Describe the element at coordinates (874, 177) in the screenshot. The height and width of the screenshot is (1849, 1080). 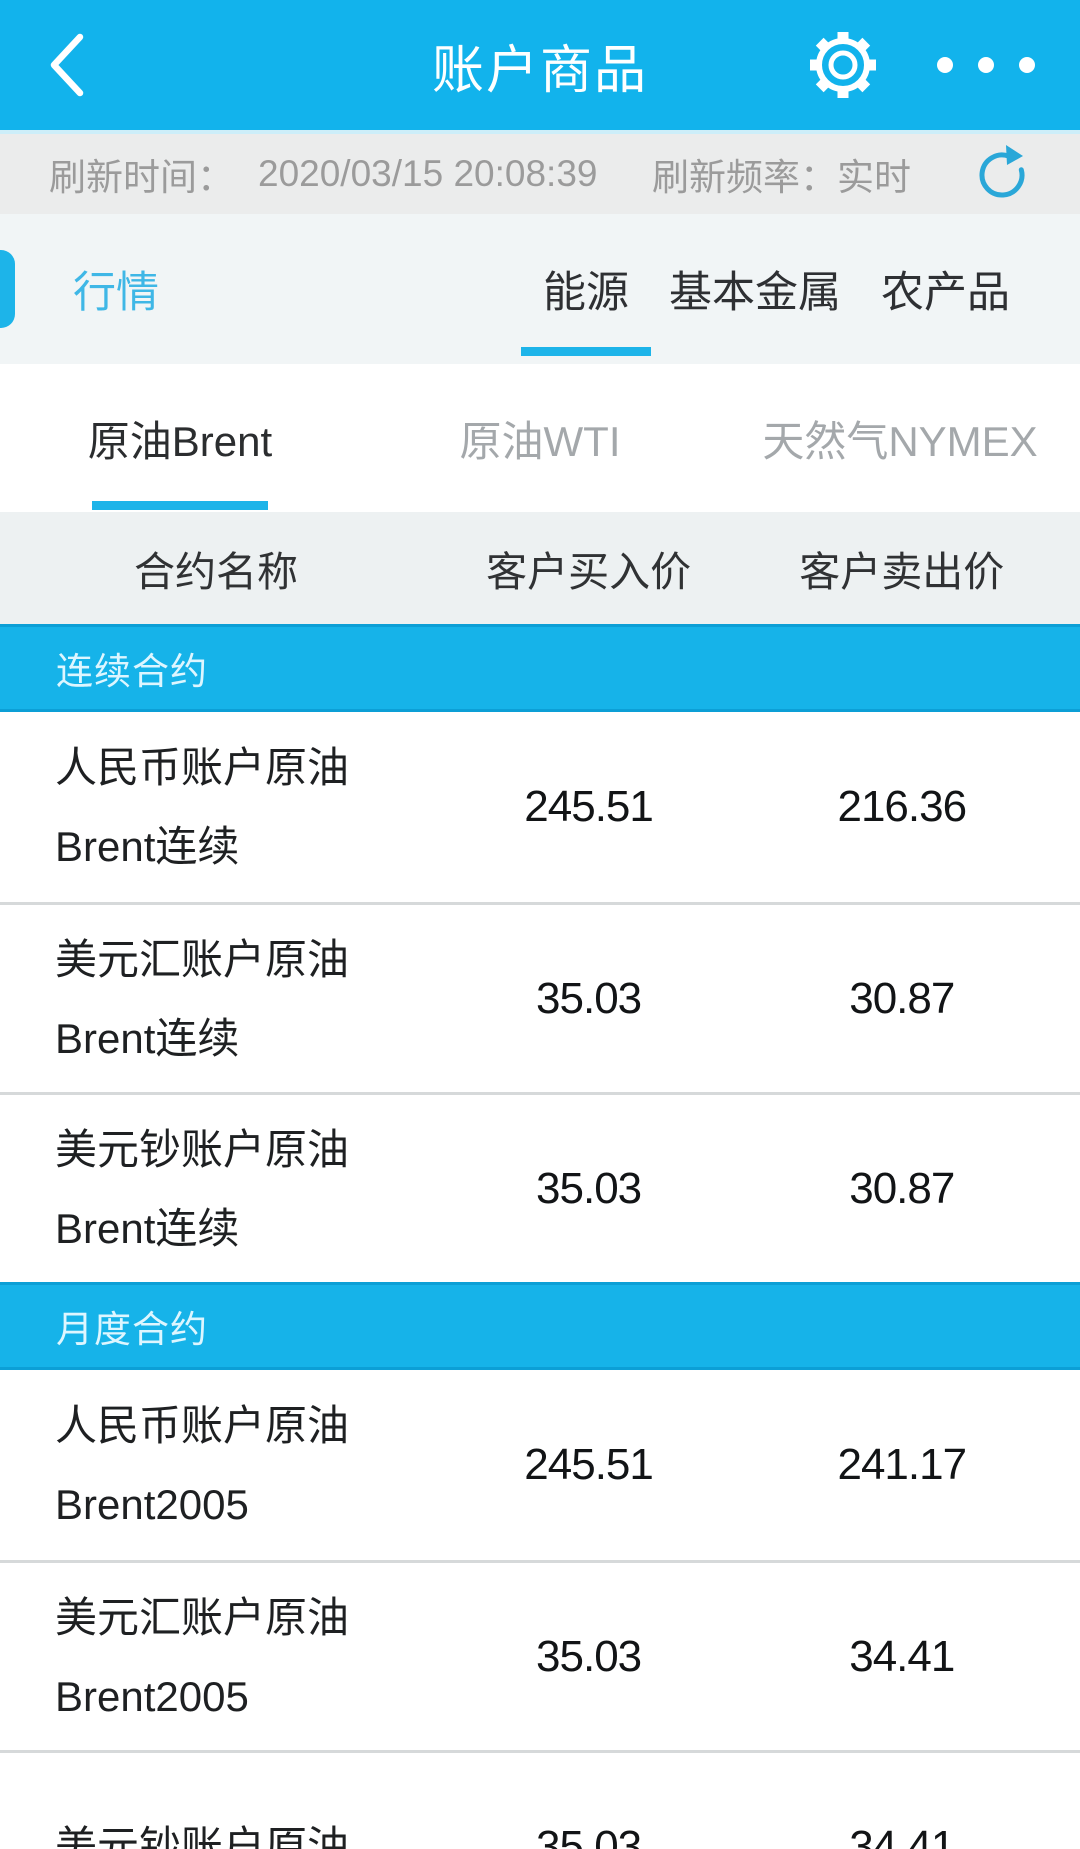
I see `refresh-frequency-value: 实时` at that location.